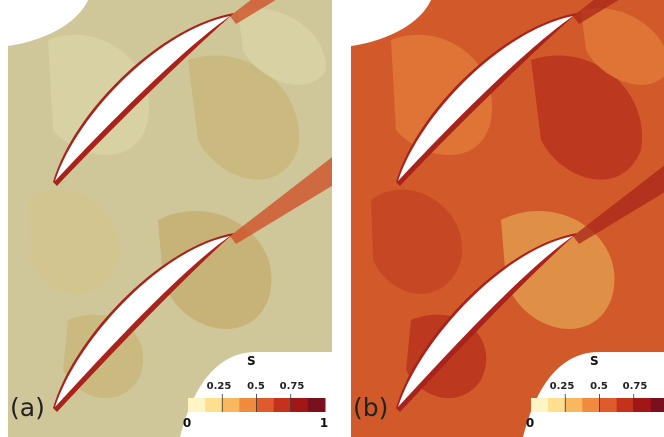 The image size is (664, 437). Describe the element at coordinates (530, 423) in the screenshot. I see `colorbar-min-label-b: 0` at that location.